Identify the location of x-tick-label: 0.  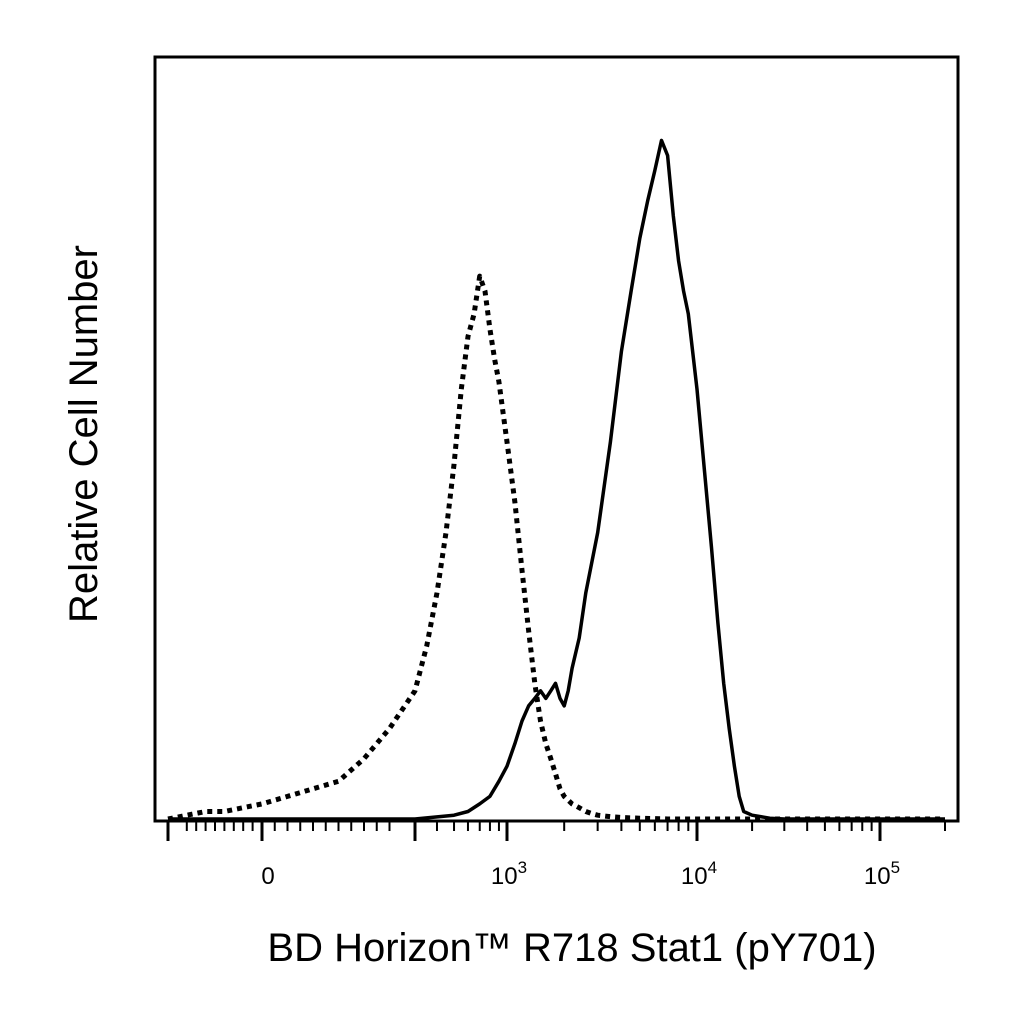
(267, 876).